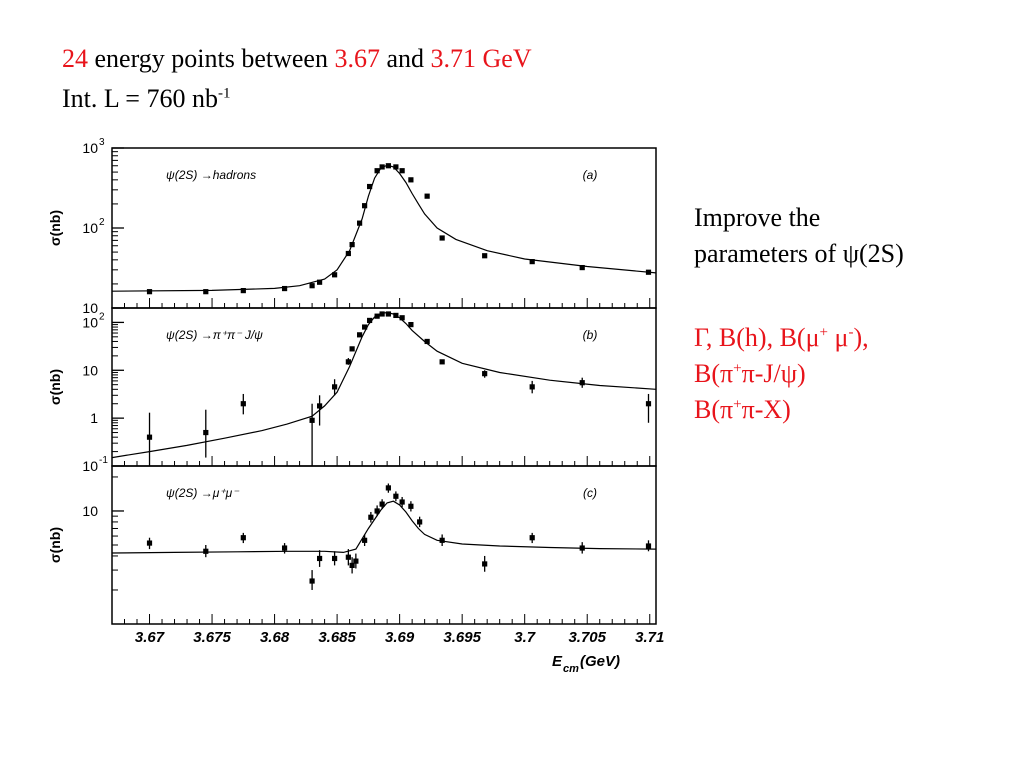 The width and height of the screenshot is (1024, 768). What do you see at coordinates (352, 545) in the screenshot?
I see `panel-c: 10 σ(nb) ψ(2S) →μ⁺μ⁻ (c)` at bounding box center [352, 545].